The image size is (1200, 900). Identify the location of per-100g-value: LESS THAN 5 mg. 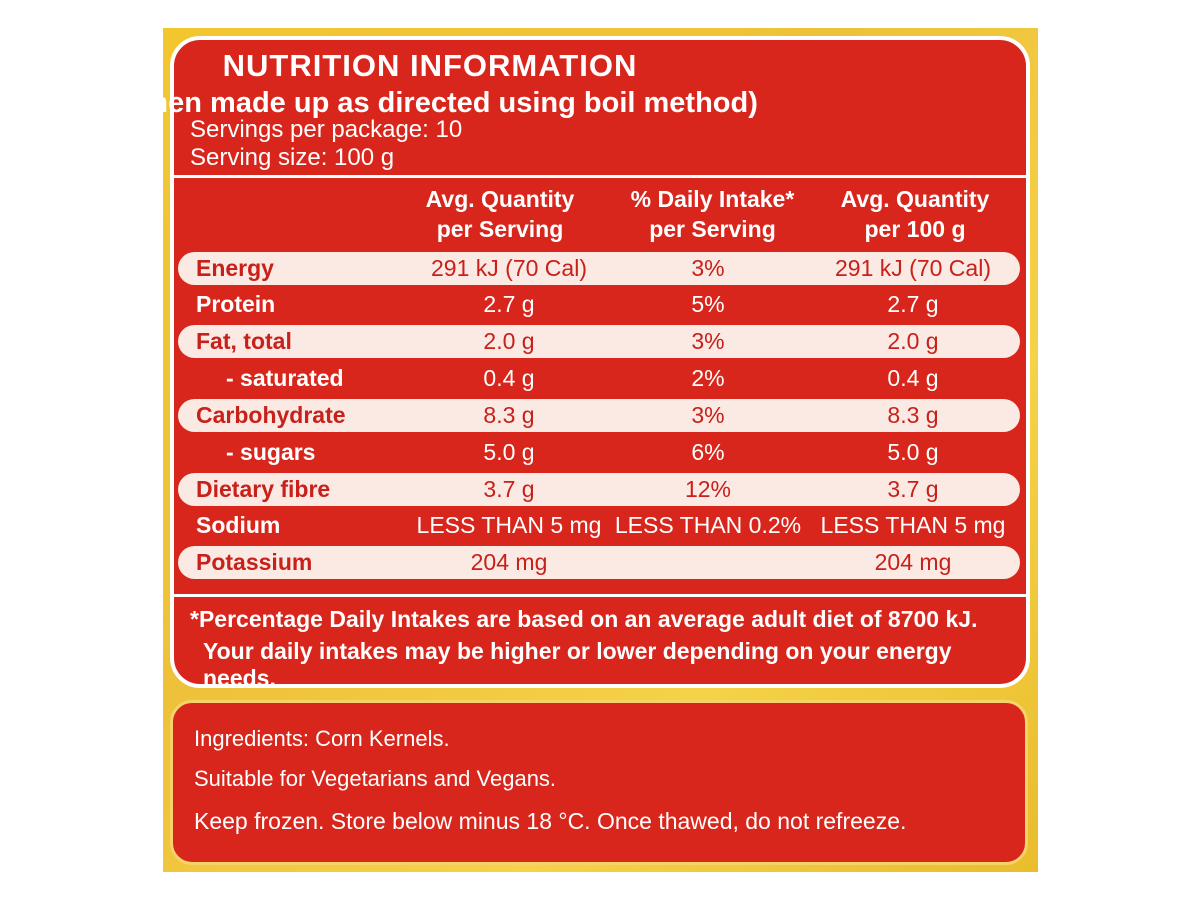
(913, 525).